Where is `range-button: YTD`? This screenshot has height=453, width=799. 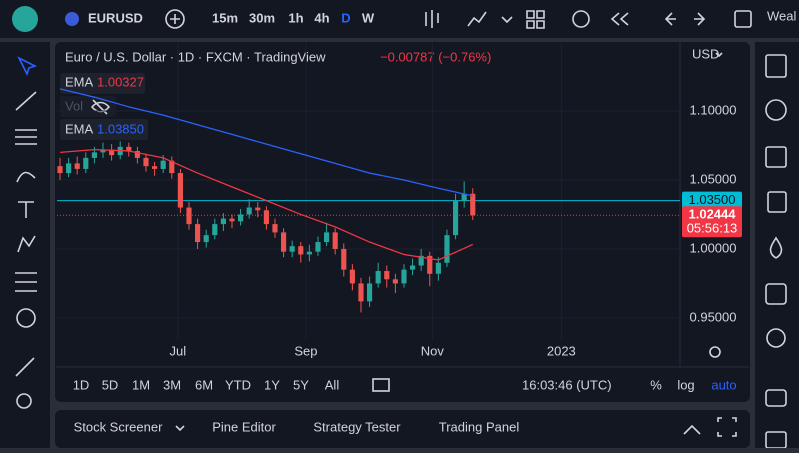
range-button: YTD is located at coordinates (238, 384).